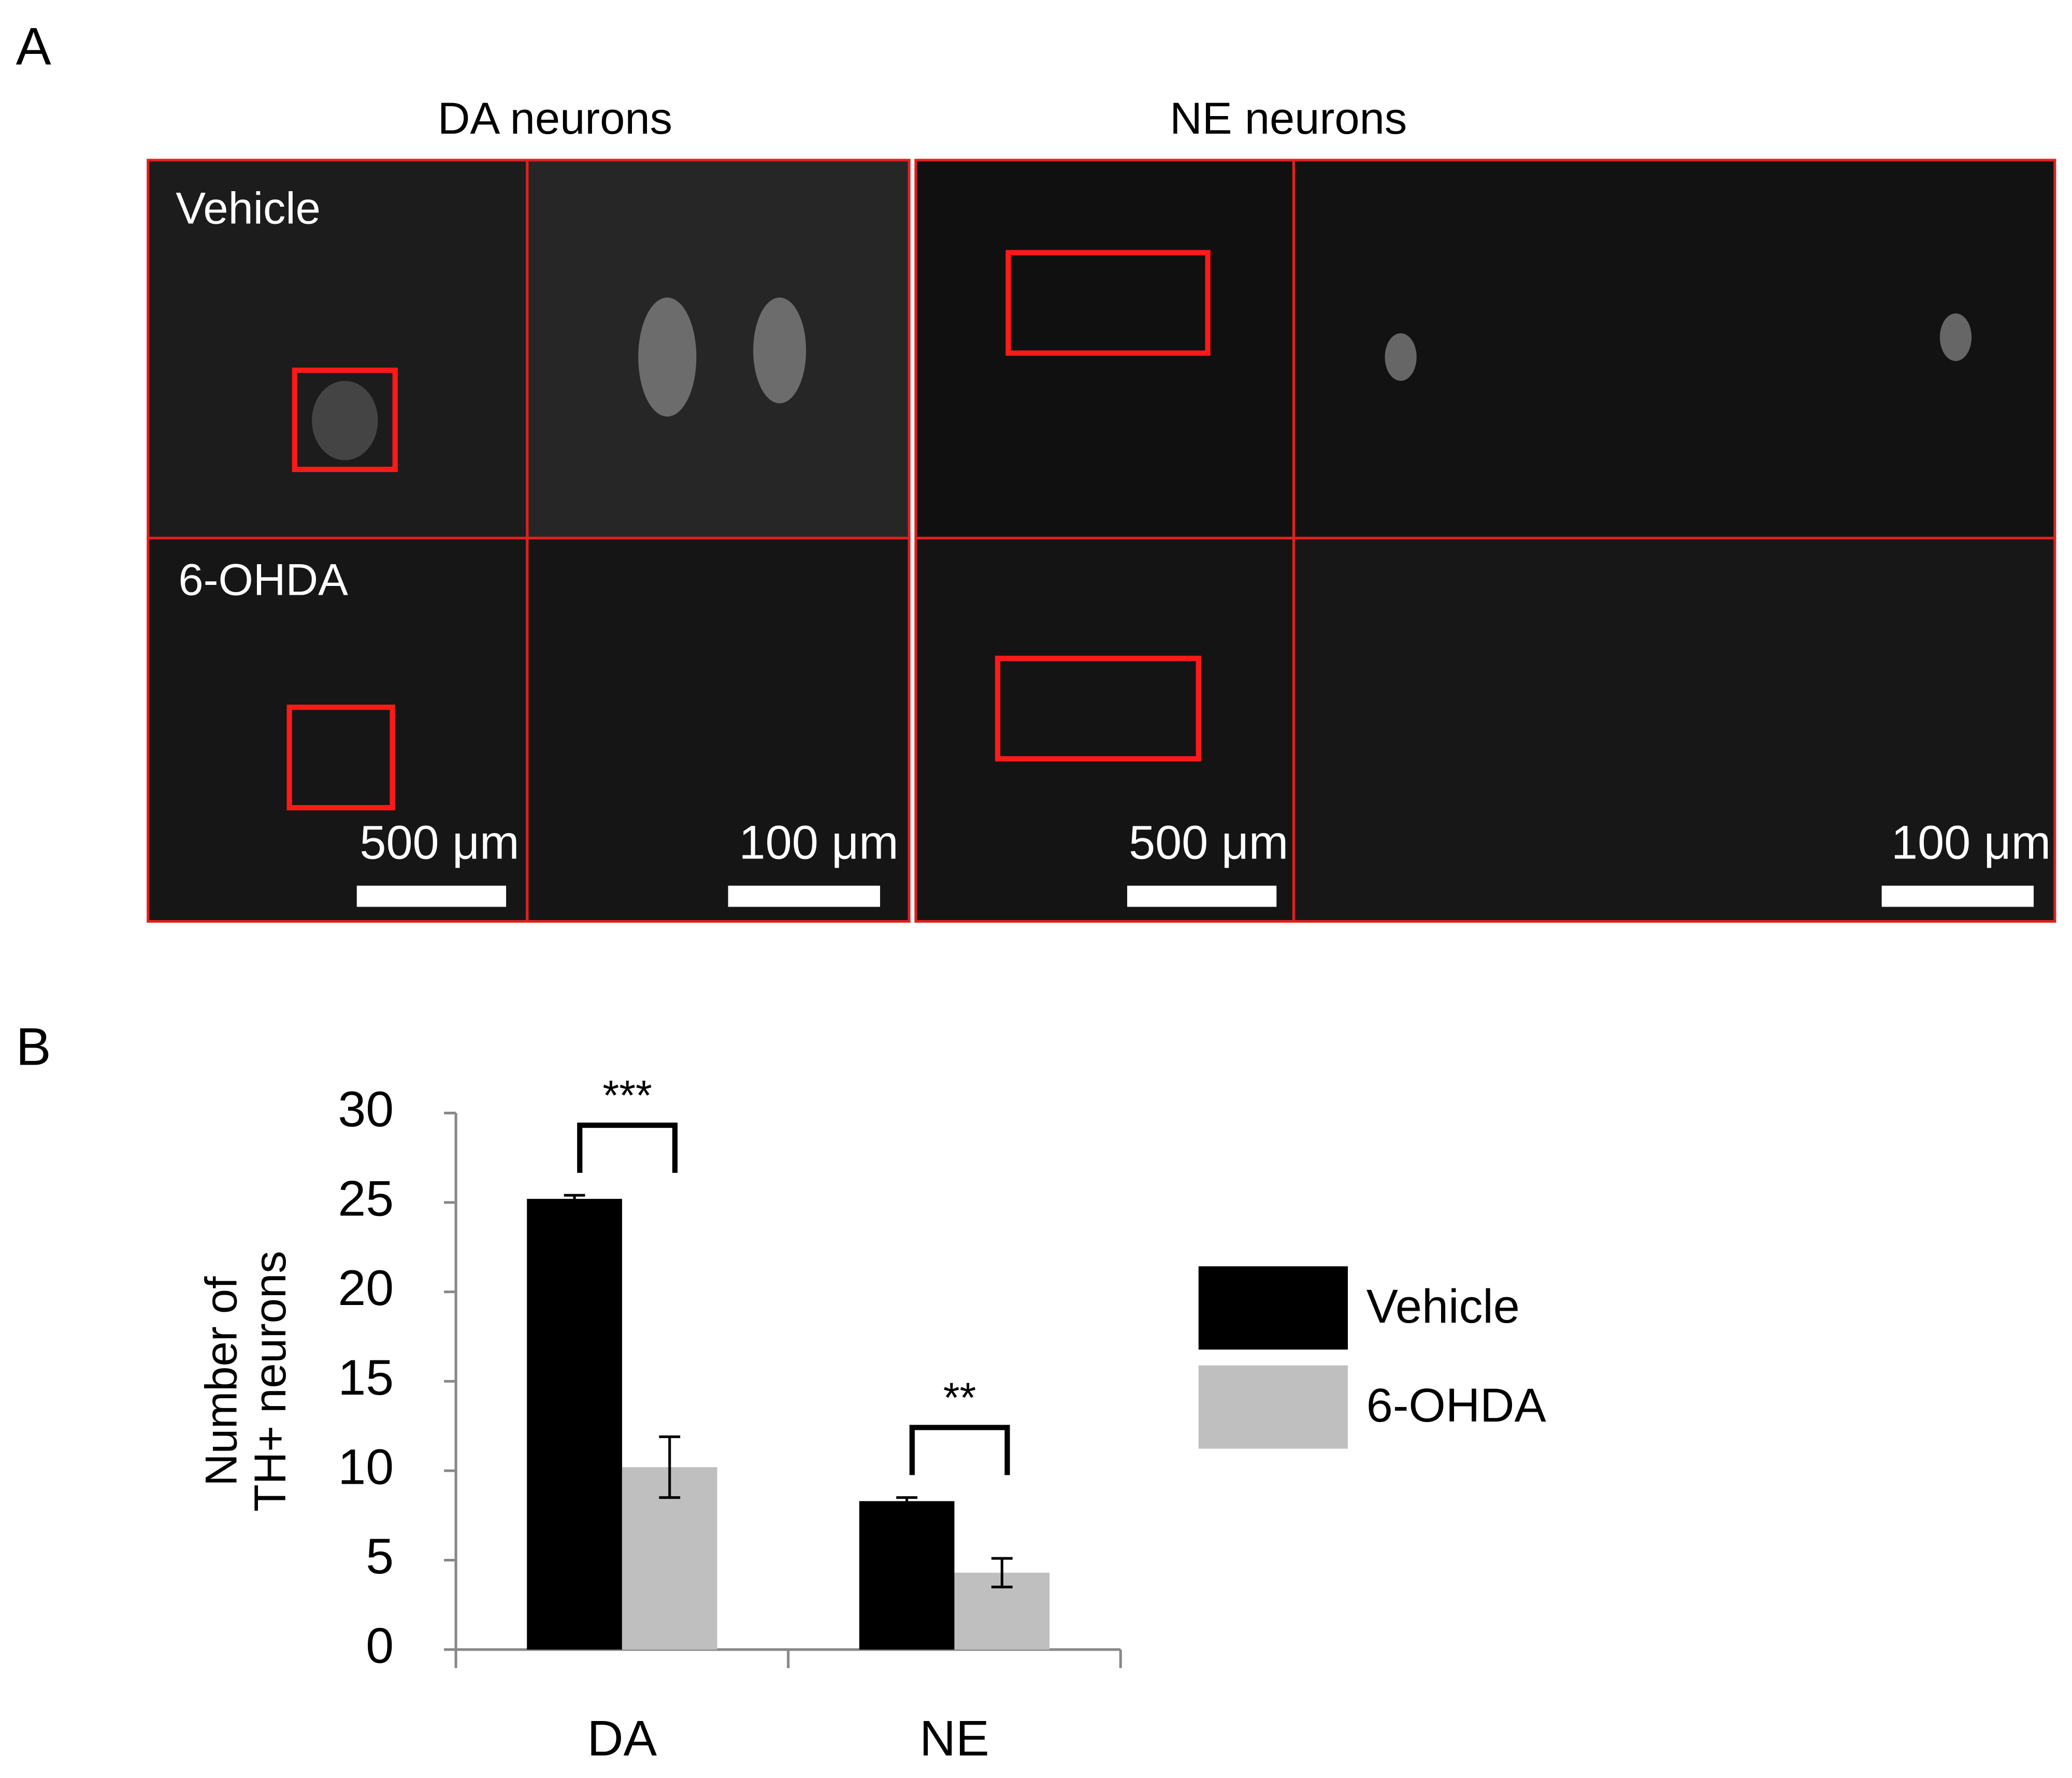 Image resolution: width=2072 pixels, height=1778 pixels. Describe the element at coordinates (959, 1398) in the screenshot. I see `significance-label: **` at that location.